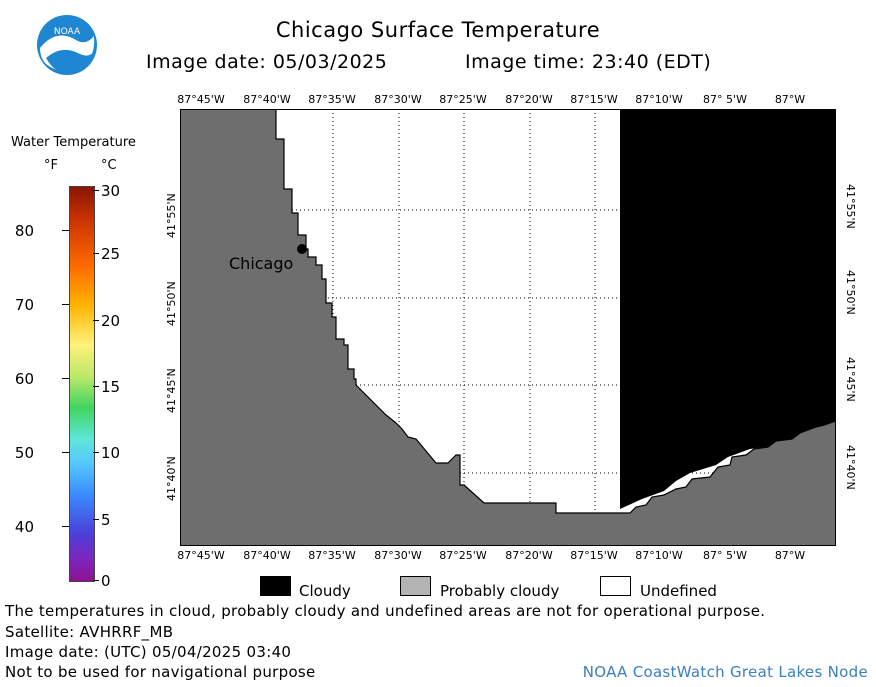 The width and height of the screenshot is (876, 687). What do you see at coordinates (332, 99) in the screenshot?
I see `lon-label-top: 87°35'W` at bounding box center [332, 99].